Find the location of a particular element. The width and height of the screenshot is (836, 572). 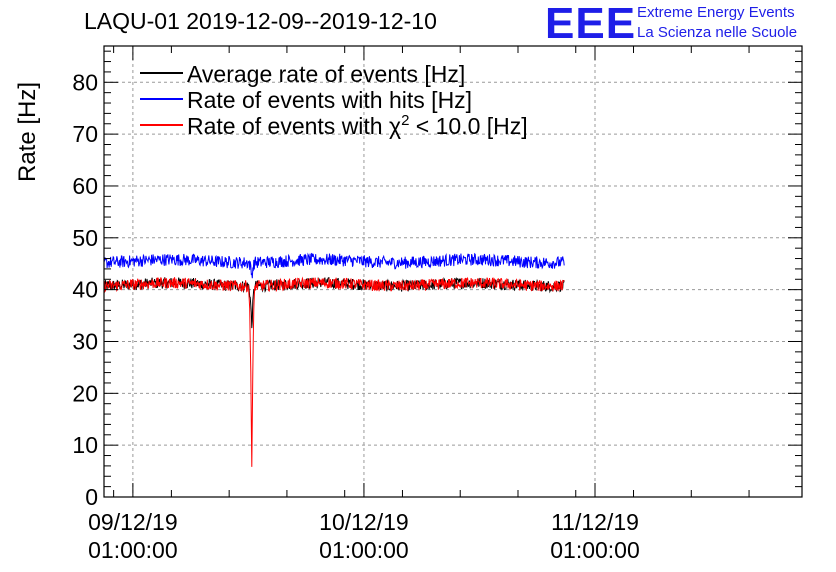

legend-label-0: Average rate of events [Hz] is located at coordinates (326, 74).